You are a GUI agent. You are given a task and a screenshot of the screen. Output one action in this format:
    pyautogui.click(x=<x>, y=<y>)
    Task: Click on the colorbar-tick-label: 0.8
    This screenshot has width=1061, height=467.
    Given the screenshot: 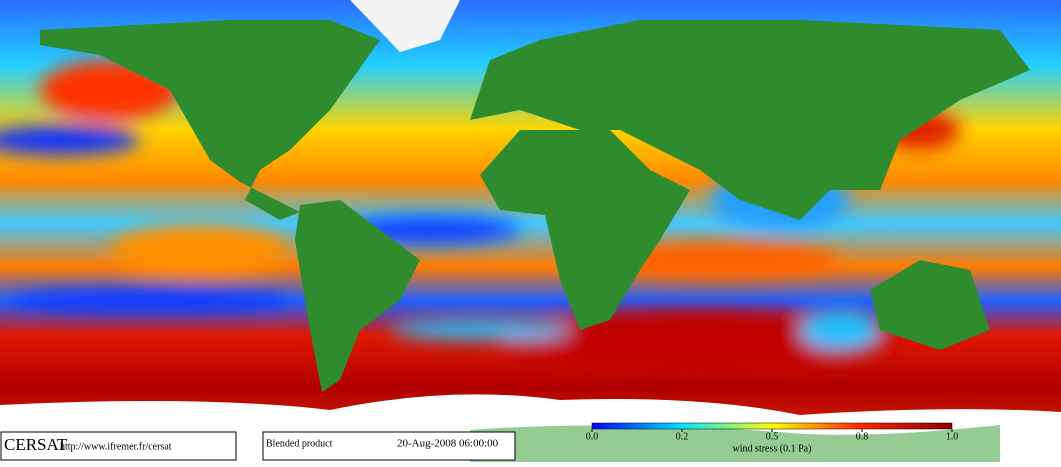 What is the action you would take?
    pyautogui.click(x=862, y=436)
    